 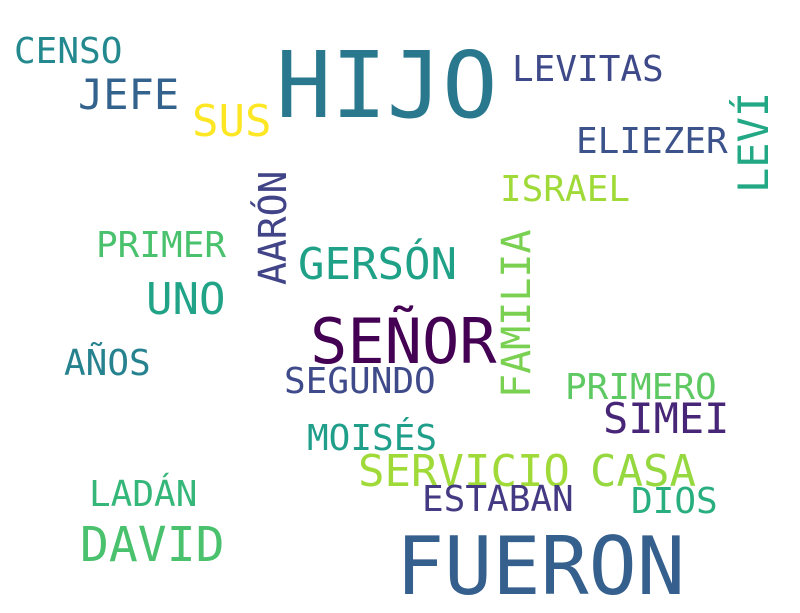 What do you see at coordinates (232, 121) in the screenshot?
I see `word-sus: SUS` at bounding box center [232, 121].